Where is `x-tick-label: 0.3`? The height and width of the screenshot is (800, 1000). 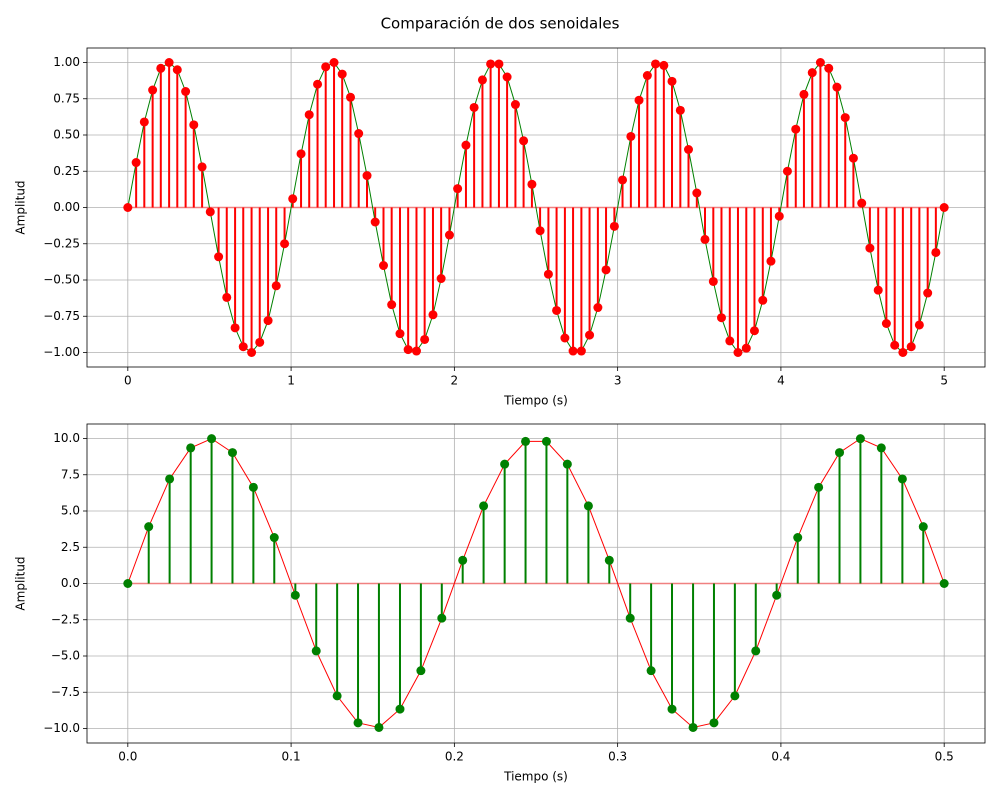 x-tick-label: 0.3 is located at coordinates (617, 757).